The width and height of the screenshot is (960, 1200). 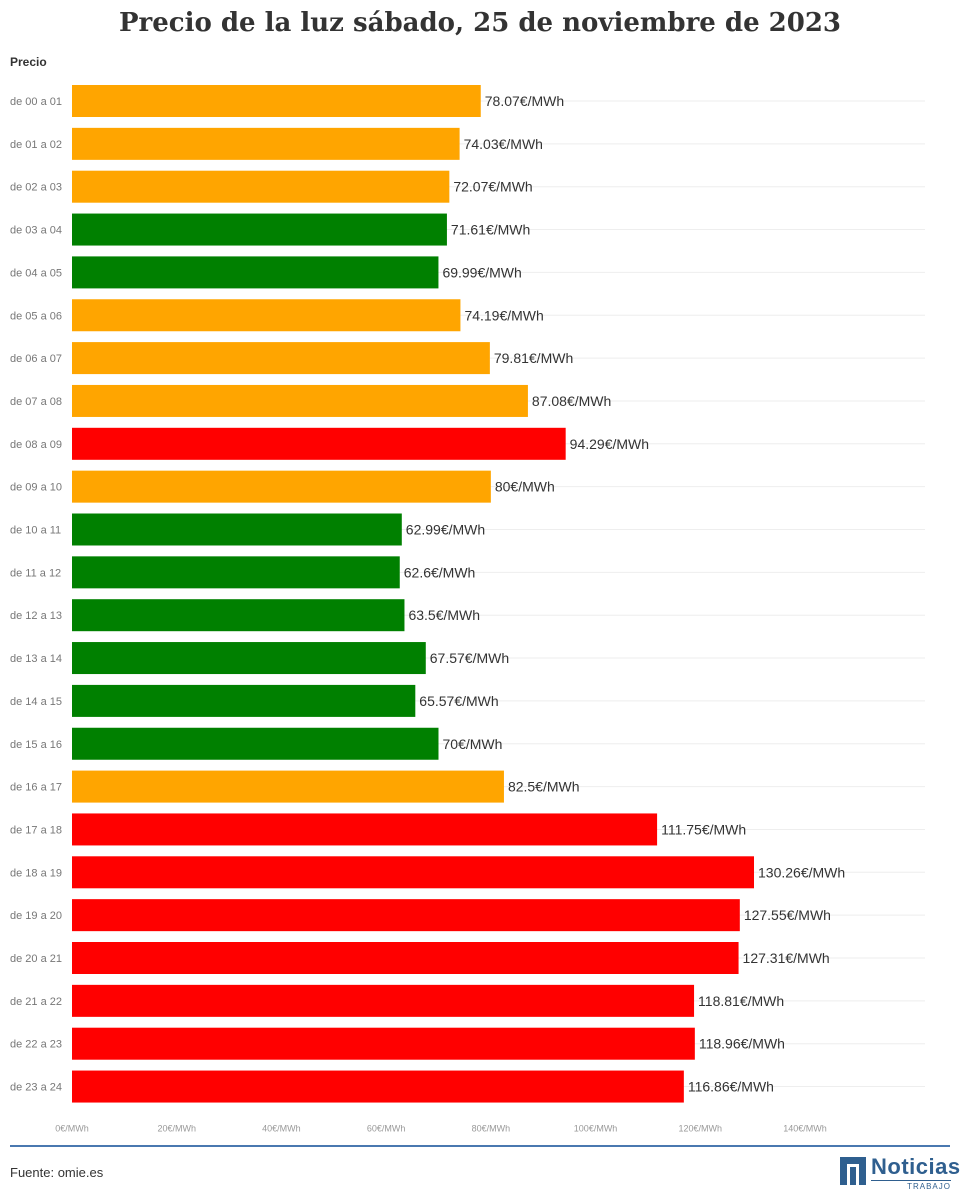 What do you see at coordinates (35, 531) in the screenshot?
I see `category-label: de 10 a 11` at bounding box center [35, 531].